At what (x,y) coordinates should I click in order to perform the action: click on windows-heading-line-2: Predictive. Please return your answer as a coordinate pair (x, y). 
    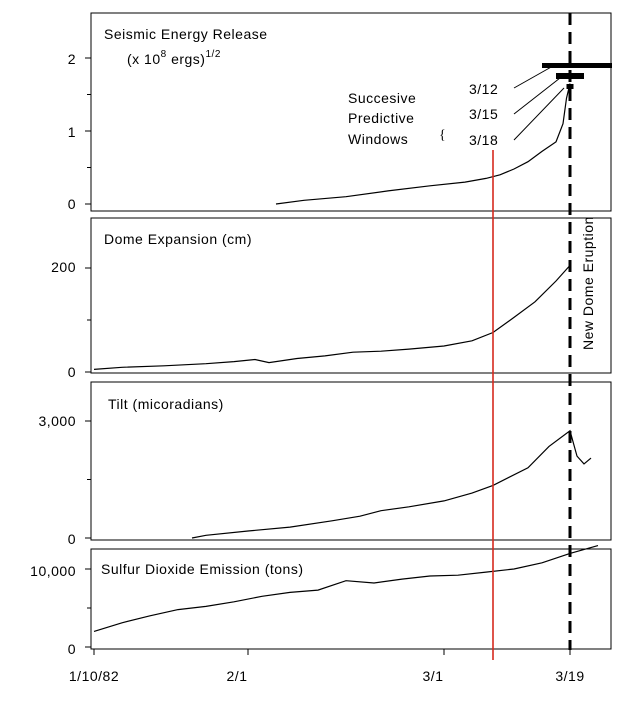
    Looking at the image, I should click on (381, 118).